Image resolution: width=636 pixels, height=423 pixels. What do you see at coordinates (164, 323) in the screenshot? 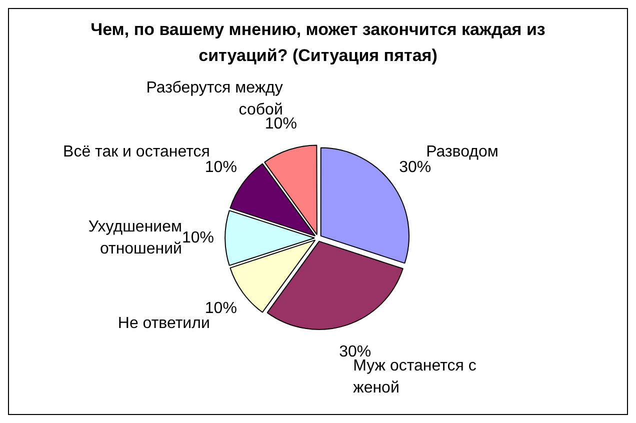
I see `slice-label: Не ответили` at bounding box center [164, 323].